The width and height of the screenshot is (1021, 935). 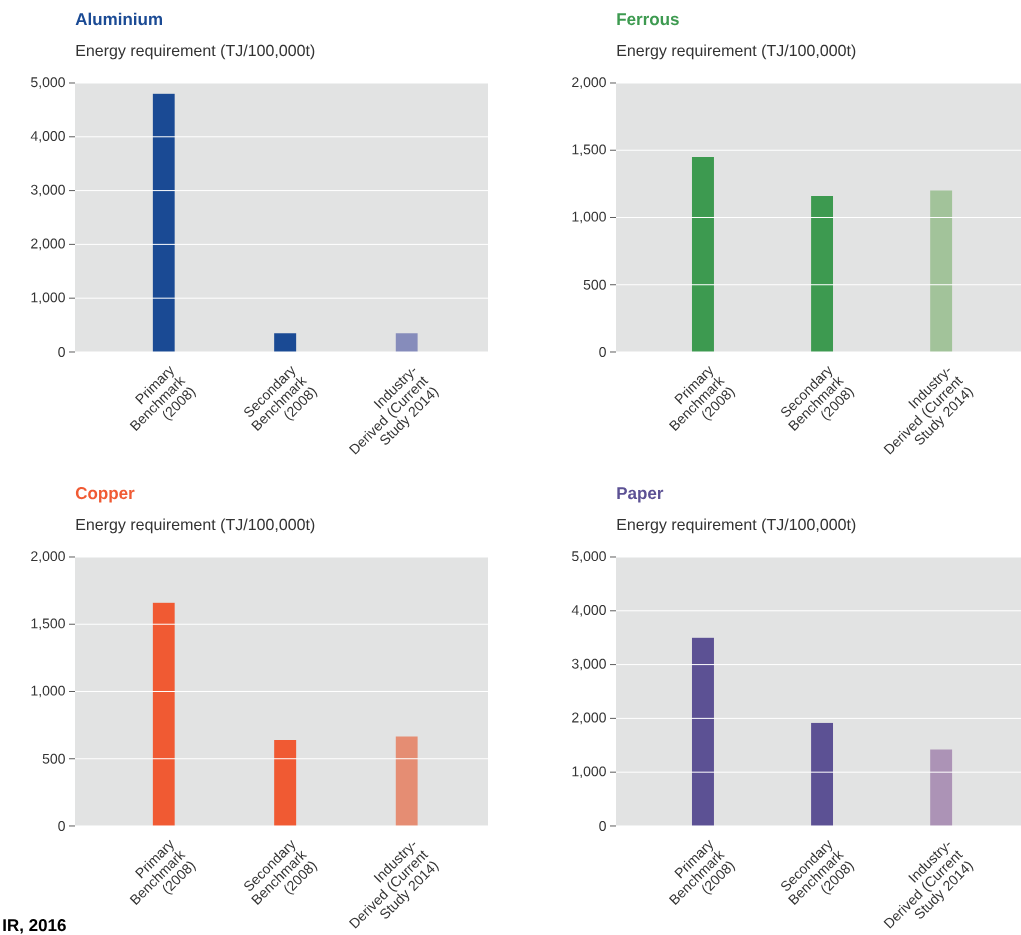 What do you see at coordinates (640, 495) in the screenshot?
I see `chart-title: Paper` at bounding box center [640, 495].